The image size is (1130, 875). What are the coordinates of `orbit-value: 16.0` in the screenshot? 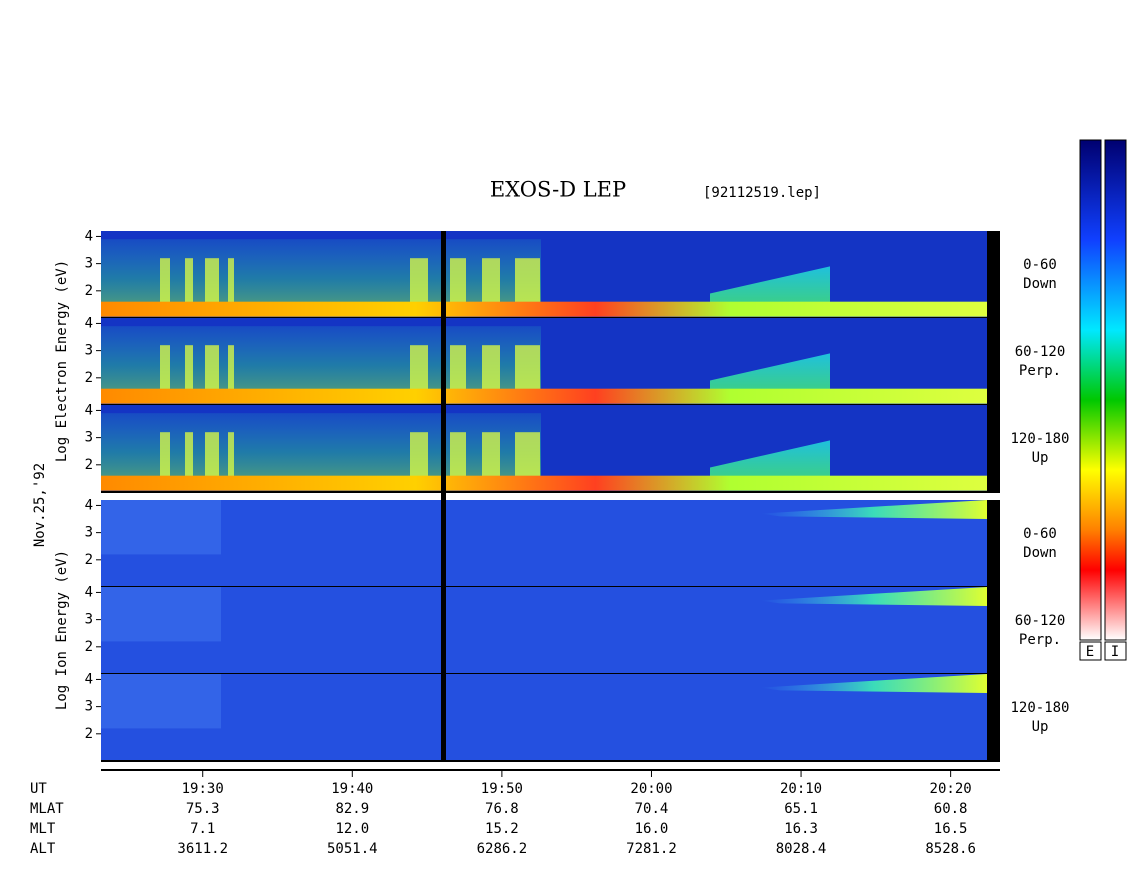 It's located at (652, 829).